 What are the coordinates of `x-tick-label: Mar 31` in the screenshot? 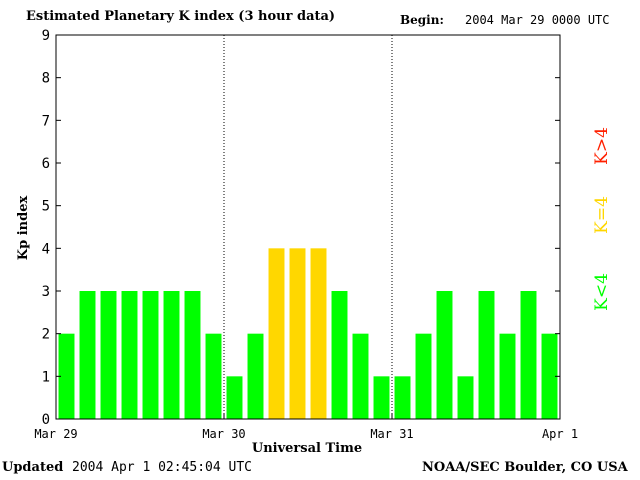 It's located at (391, 434).